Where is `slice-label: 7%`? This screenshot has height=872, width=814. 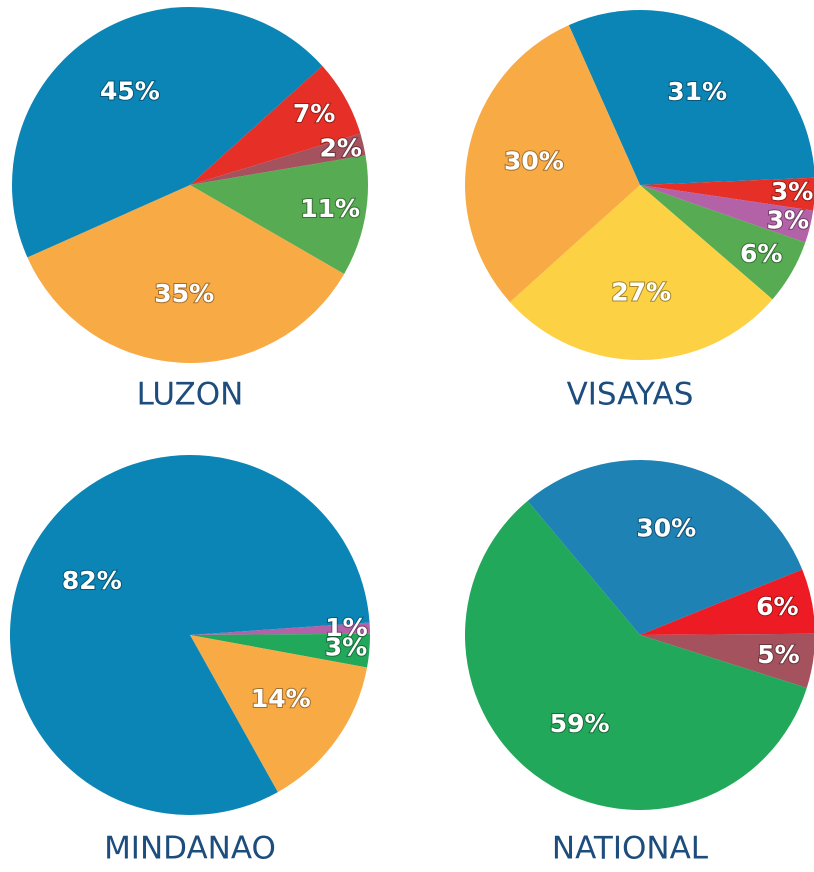 slice-label: 7% is located at coordinates (314, 113).